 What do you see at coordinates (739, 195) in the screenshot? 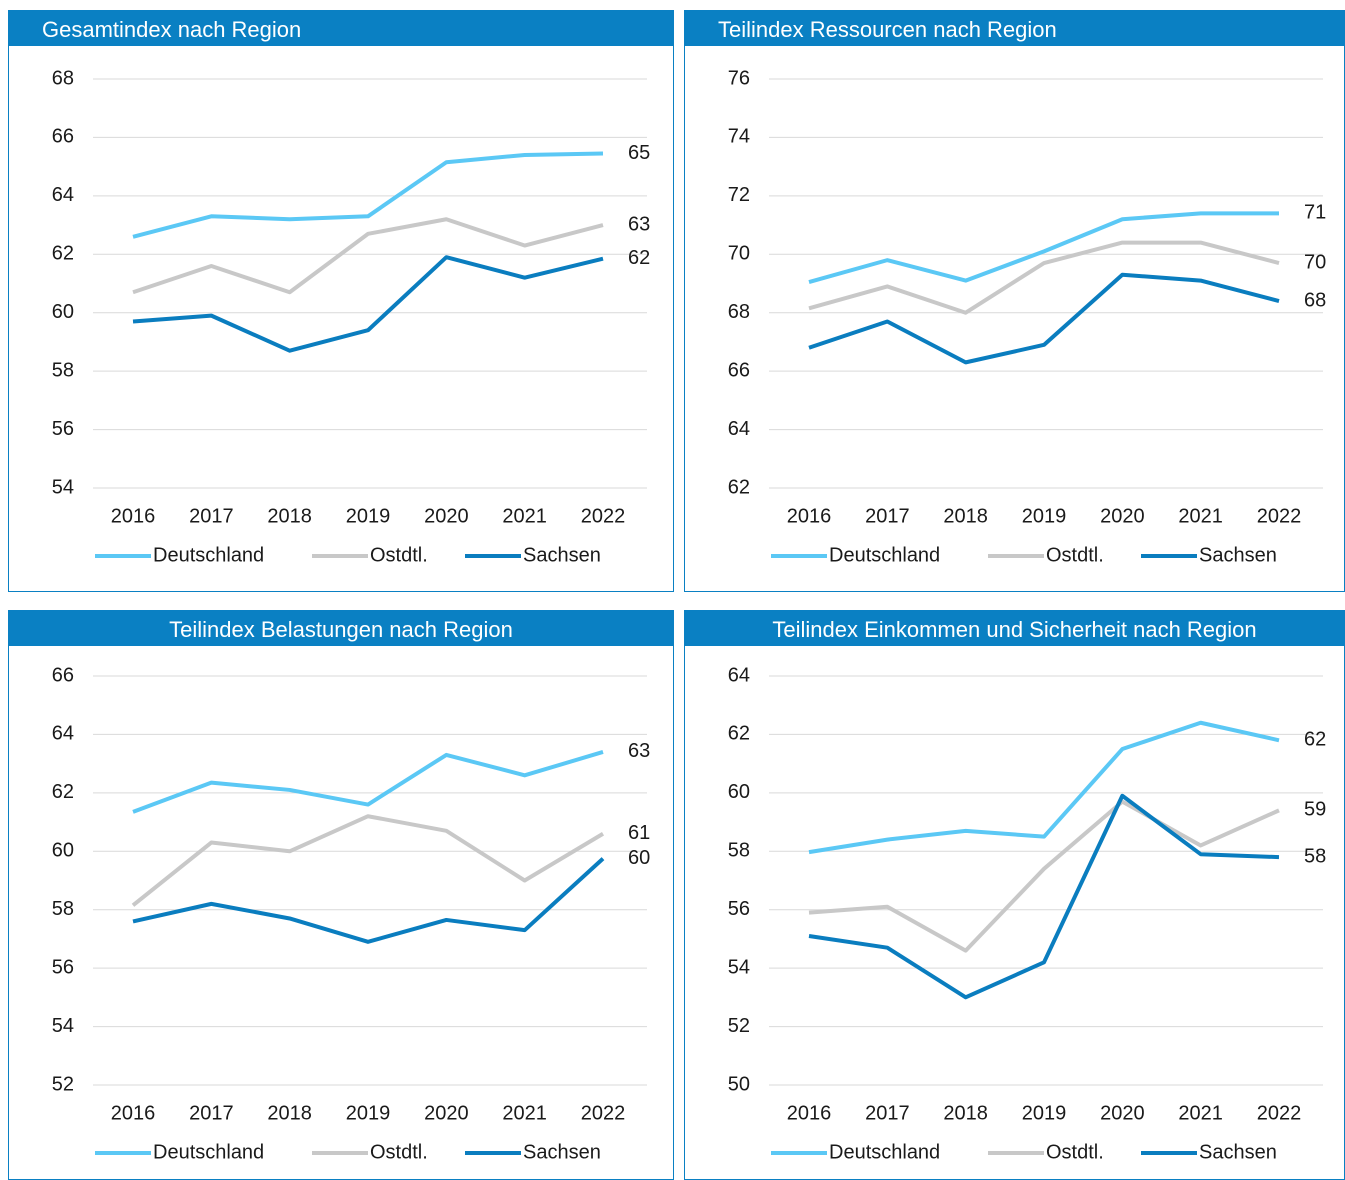
I see `y-tick-label: 72` at bounding box center [739, 195].